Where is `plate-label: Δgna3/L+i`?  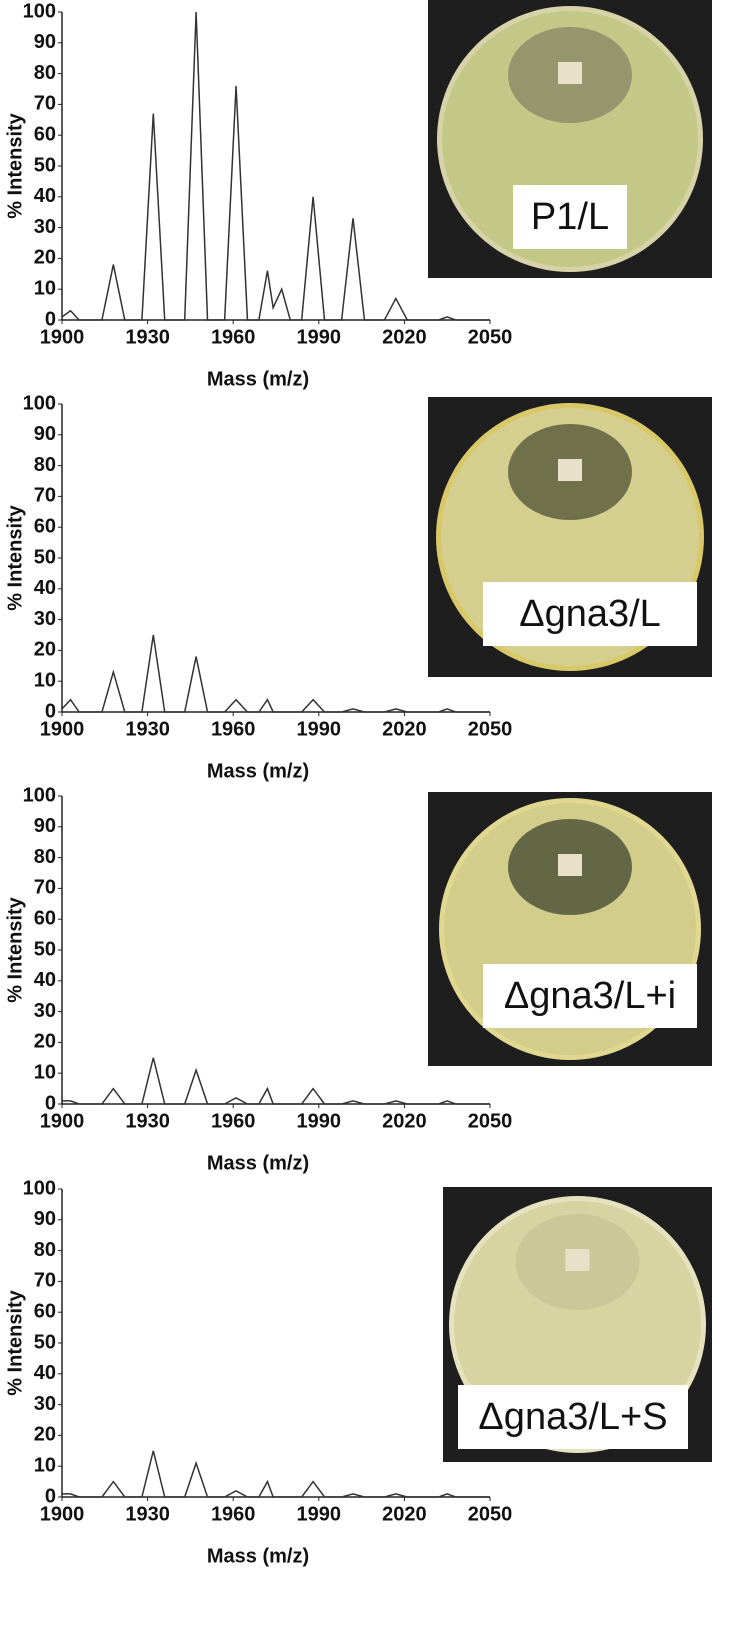 plate-label: Δgna3/L+i is located at coordinates (590, 996).